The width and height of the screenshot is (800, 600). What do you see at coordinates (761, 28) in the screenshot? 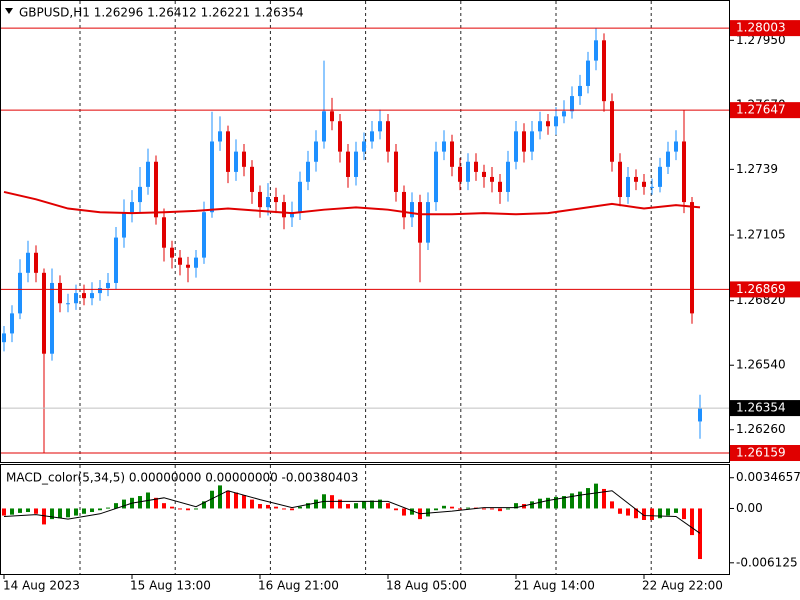
I see `level-label: 1.28003` at bounding box center [761, 28].